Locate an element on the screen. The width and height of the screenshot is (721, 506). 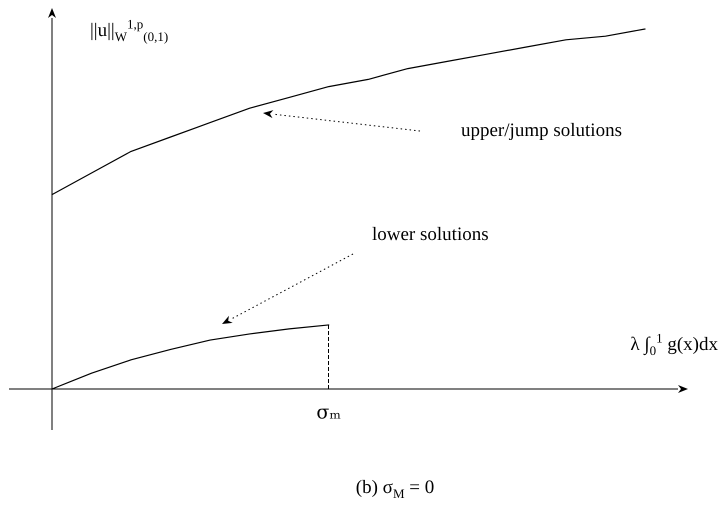
x-axis-title: λ ∫$_{0}$$^{1}$ g(x)dx is located at coordinates (674, 344).